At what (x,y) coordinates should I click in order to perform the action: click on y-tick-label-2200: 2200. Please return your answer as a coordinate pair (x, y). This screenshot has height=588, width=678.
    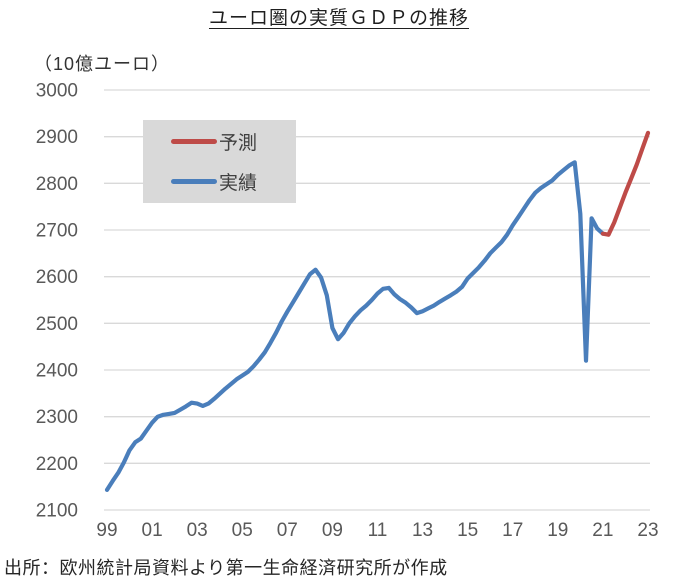
    Looking at the image, I should click on (57, 464).